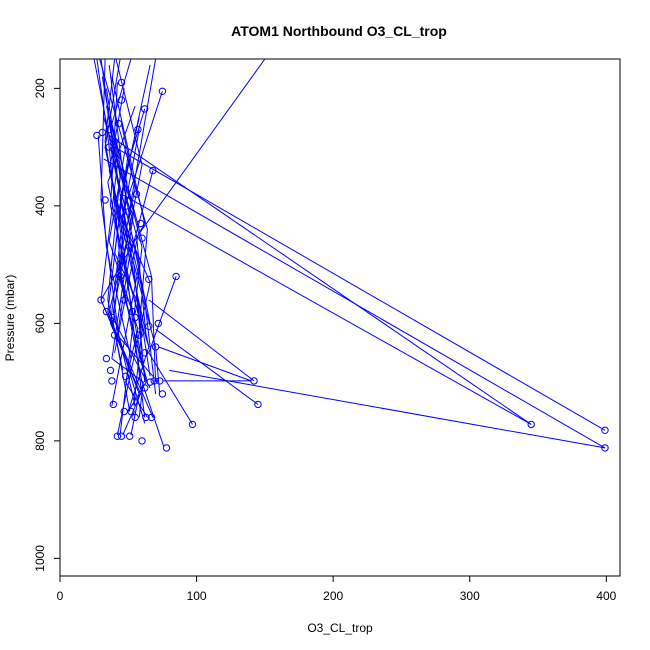  I want to click on y-tick-label: 400, so click(40, 206).